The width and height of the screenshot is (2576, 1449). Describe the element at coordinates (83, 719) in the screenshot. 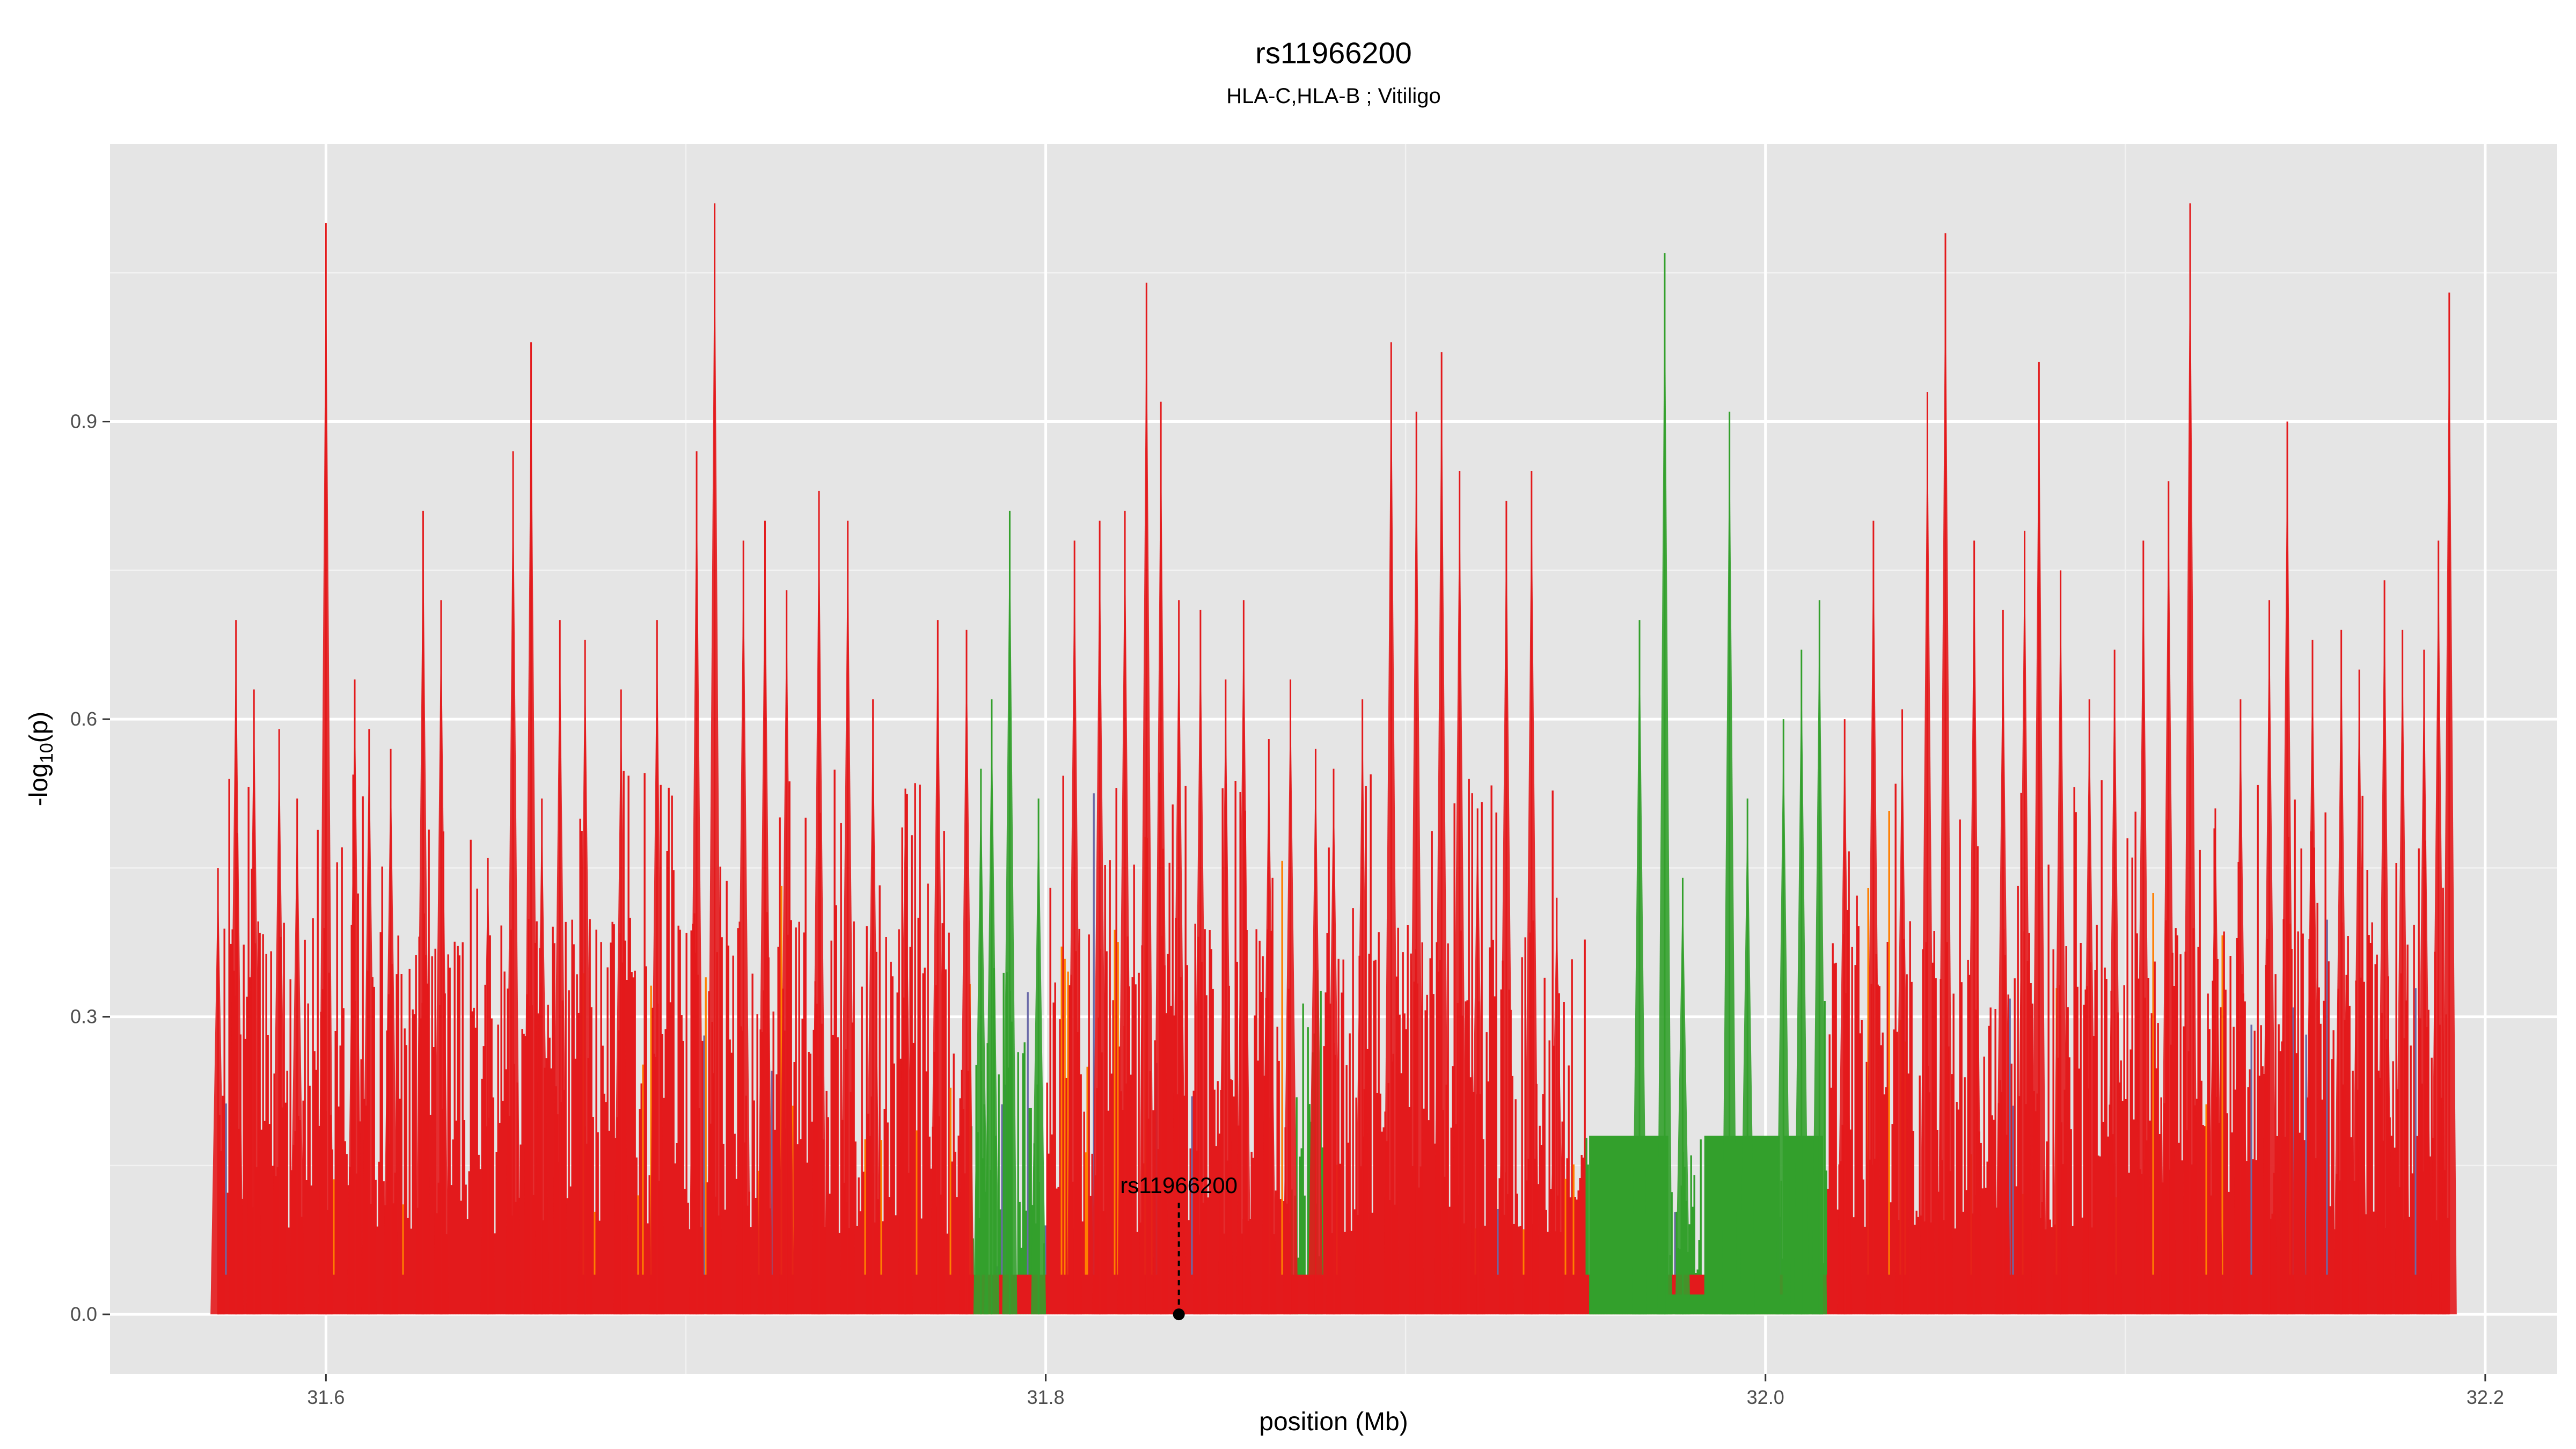

I see `y-tick-label: 0.6` at that location.